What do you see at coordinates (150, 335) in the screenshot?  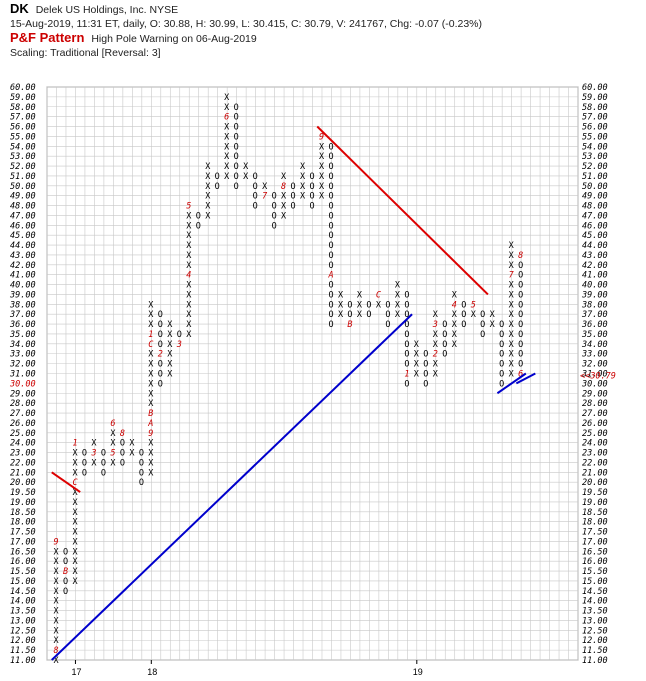 I see `pf-month-marker: 1` at bounding box center [150, 335].